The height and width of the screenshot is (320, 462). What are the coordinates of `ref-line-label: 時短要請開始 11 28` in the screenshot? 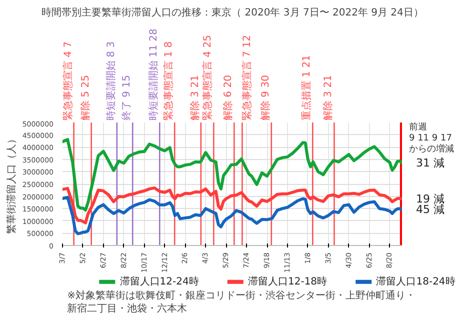 It's located at (154, 74).